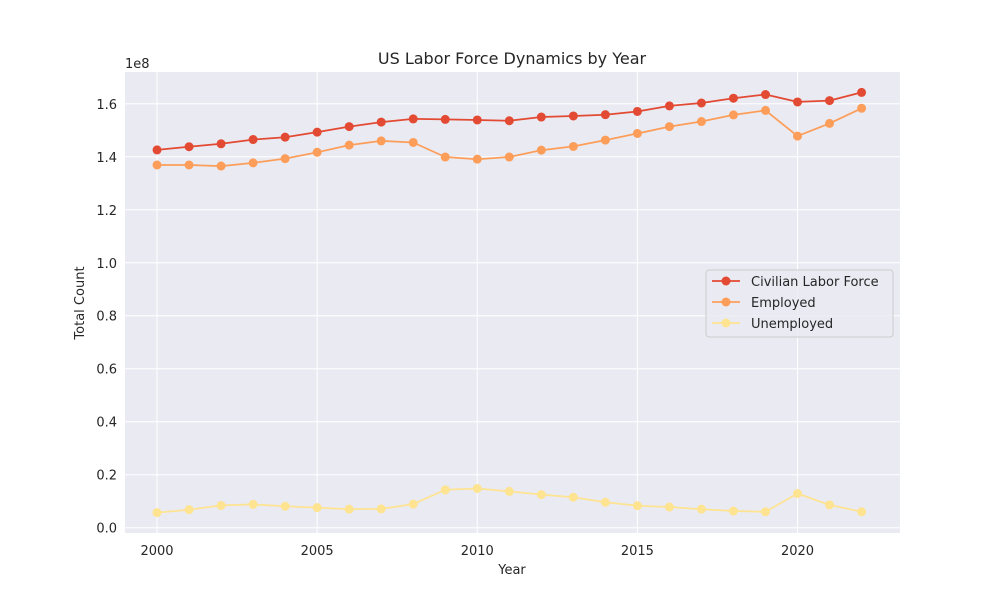 This screenshot has height=600, width=1000. Describe the element at coordinates (512, 58) in the screenshot. I see `chart-title: US Labor Force Dynamics by Year` at that location.